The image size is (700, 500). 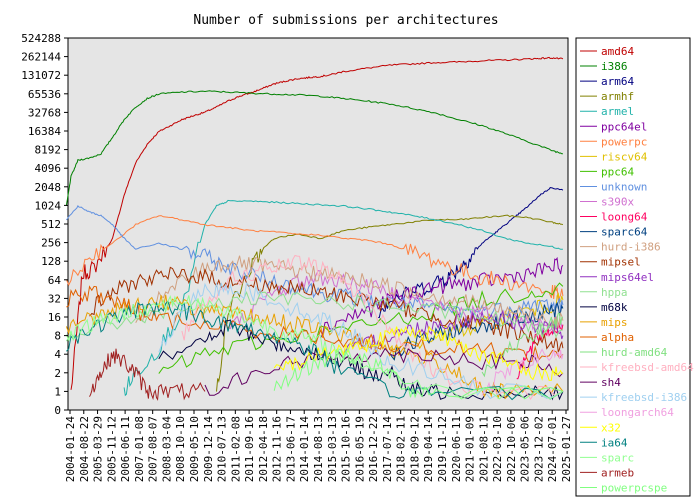 What do you see at coordinates (631, 247) in the screenshot?
I see `legend-label-hurd-i386: hurd-i386` at bounding box center [631, 247].